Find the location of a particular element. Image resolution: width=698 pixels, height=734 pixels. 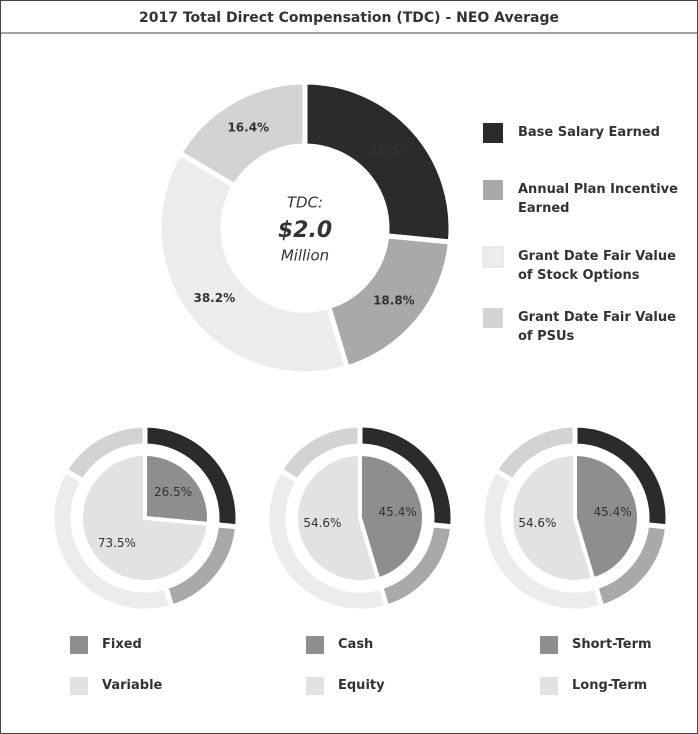

legend-label: Base Salary Earned is located at coordinates (589, 132).